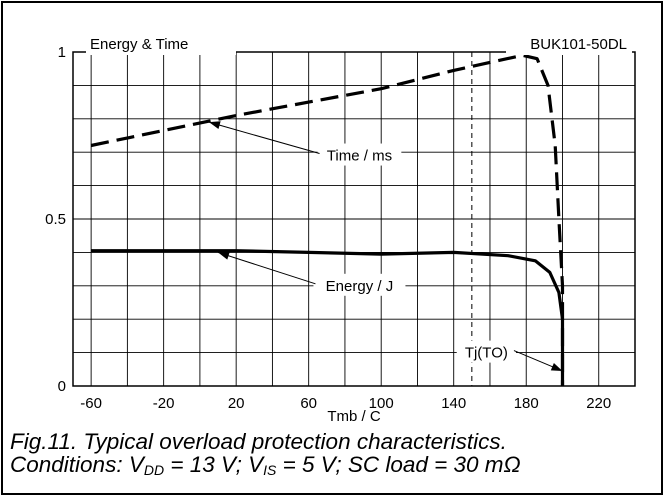 Image resolution: width=667 pixels, height=499 pixels. What do you see at coordinates (578, 44) in the screenshot?
I see `part-number: BUK101-50DL` at bounding box center [578, 44].